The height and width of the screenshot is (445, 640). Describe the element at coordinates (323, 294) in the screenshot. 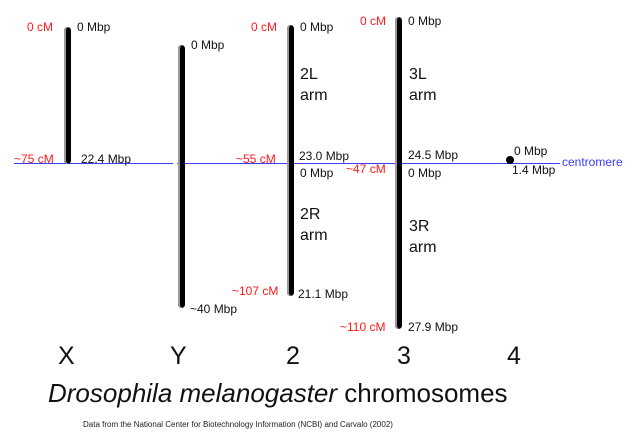

I see `c2-bottom-mbp: 21.1 Mbp` at that location.